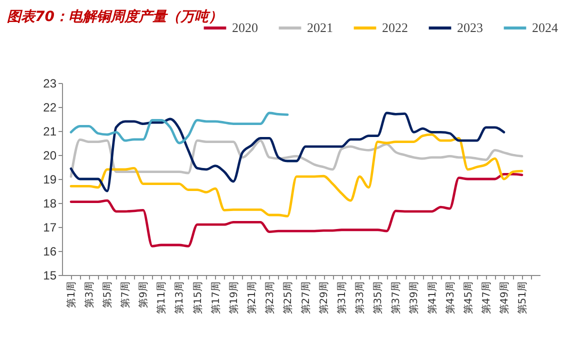 This screenshot has height=350, width=578. I want to click on legend-label: 2021, so click(320, 27).